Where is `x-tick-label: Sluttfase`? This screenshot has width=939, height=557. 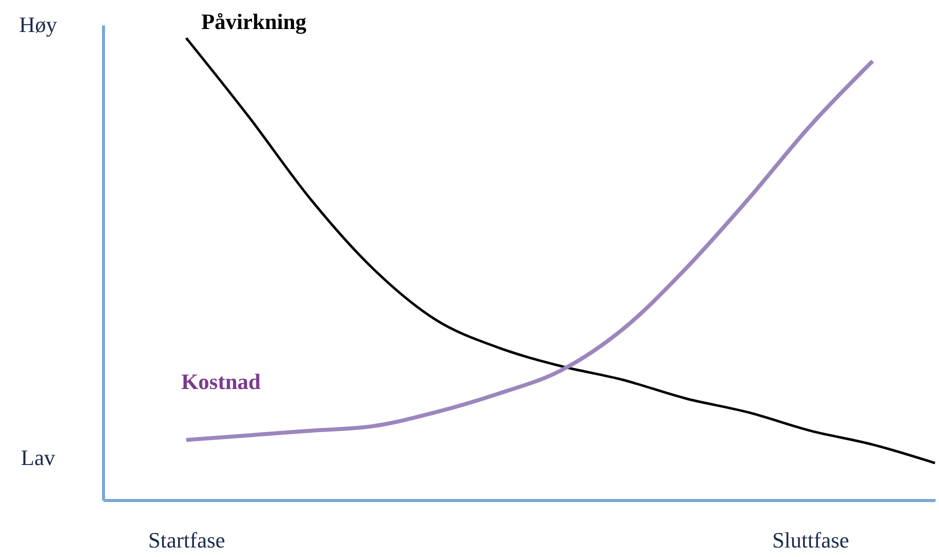 x-tick-label: Sluttfase is located at coordinates (811, 540).